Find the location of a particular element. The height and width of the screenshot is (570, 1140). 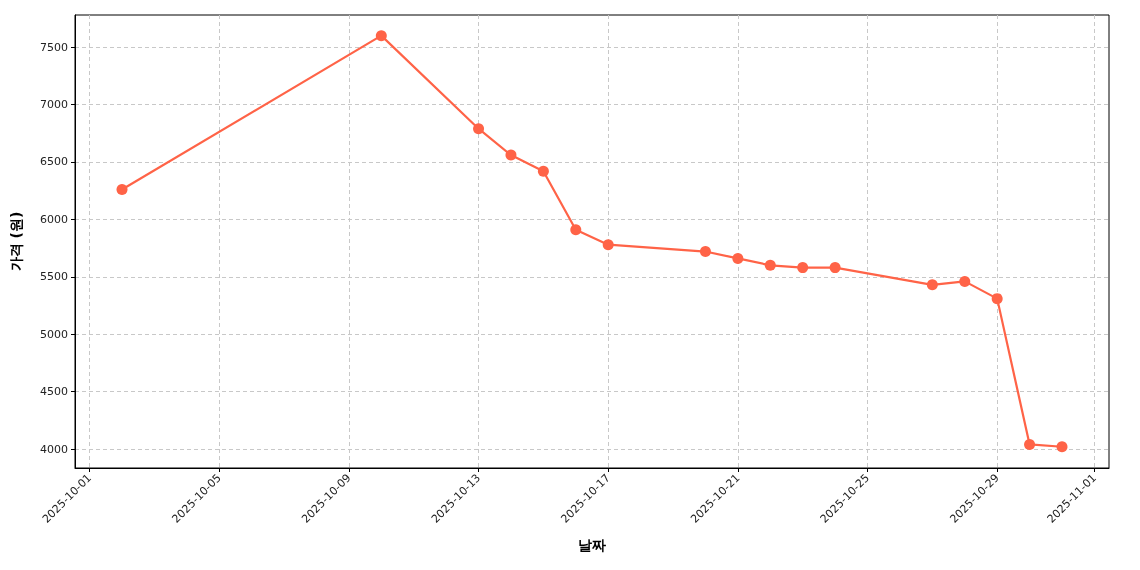

y-tick-label: 4500 is located at coordinates (54, 392).